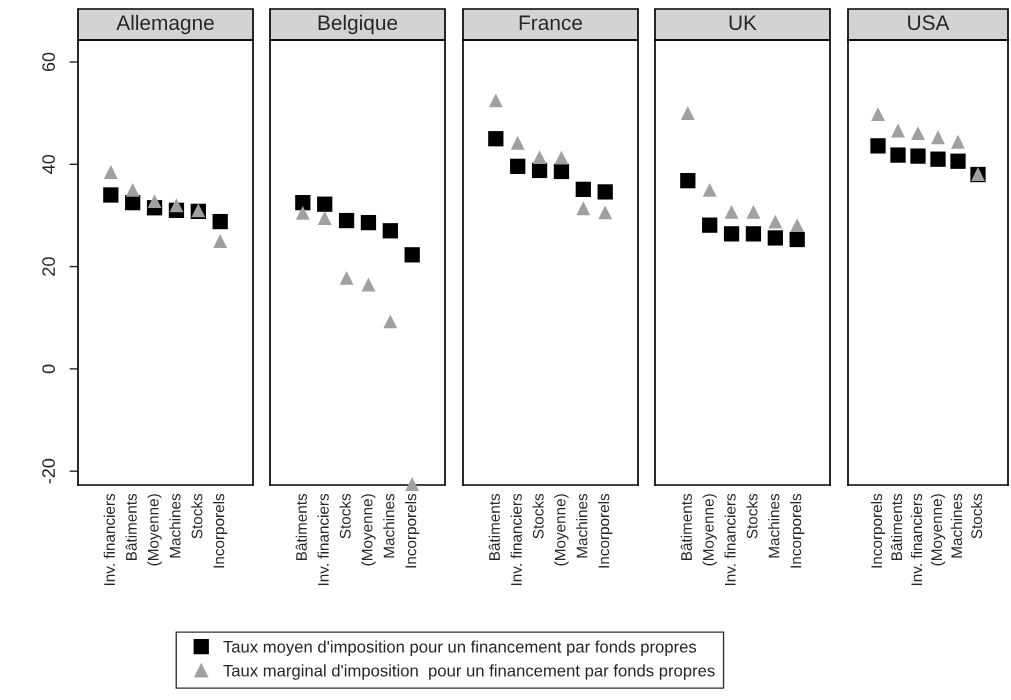 This screenshot has height=700, width=1011. Describe the element at coordinates (358, 24) in the screenshot. I see `chart-title: Belgique` at that location.